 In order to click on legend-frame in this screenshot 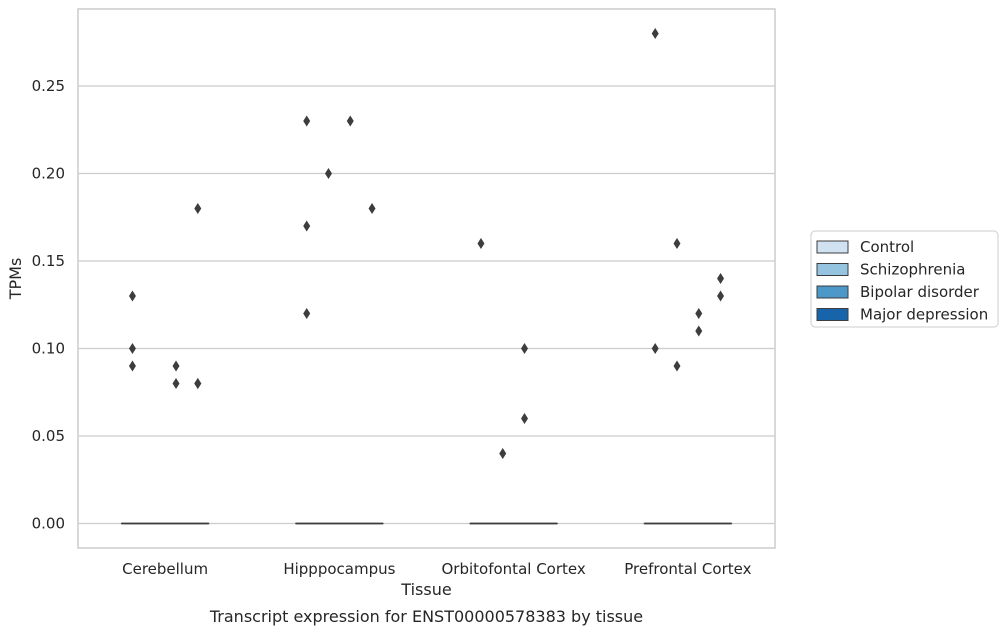, I will do `click(904, 279)`.